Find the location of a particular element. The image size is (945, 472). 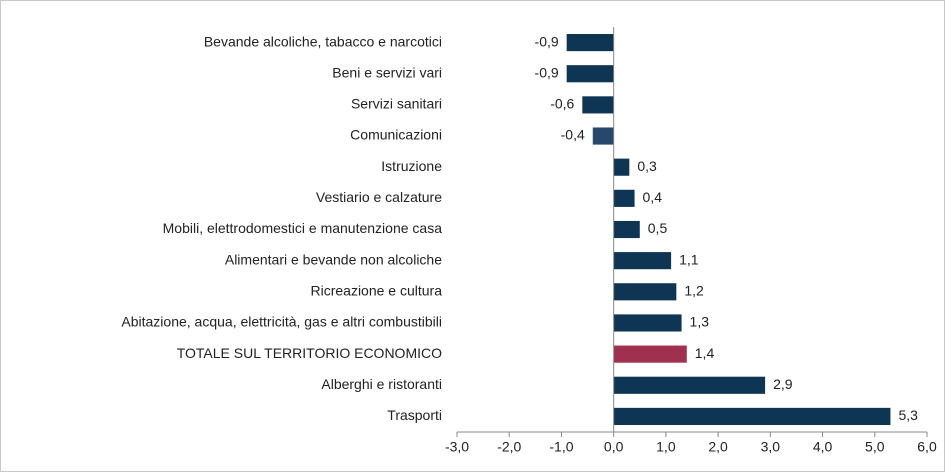

x-tick-label: -1,0 is located at coordinates (561, 447).